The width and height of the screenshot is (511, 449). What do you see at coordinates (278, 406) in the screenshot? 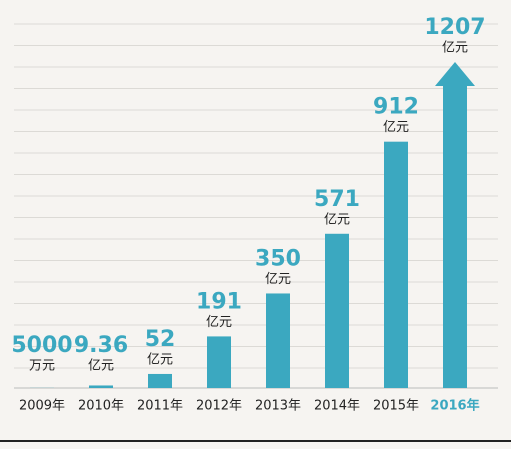
I see `x-tick-label: 2013年` at bounding box center [278, 406].